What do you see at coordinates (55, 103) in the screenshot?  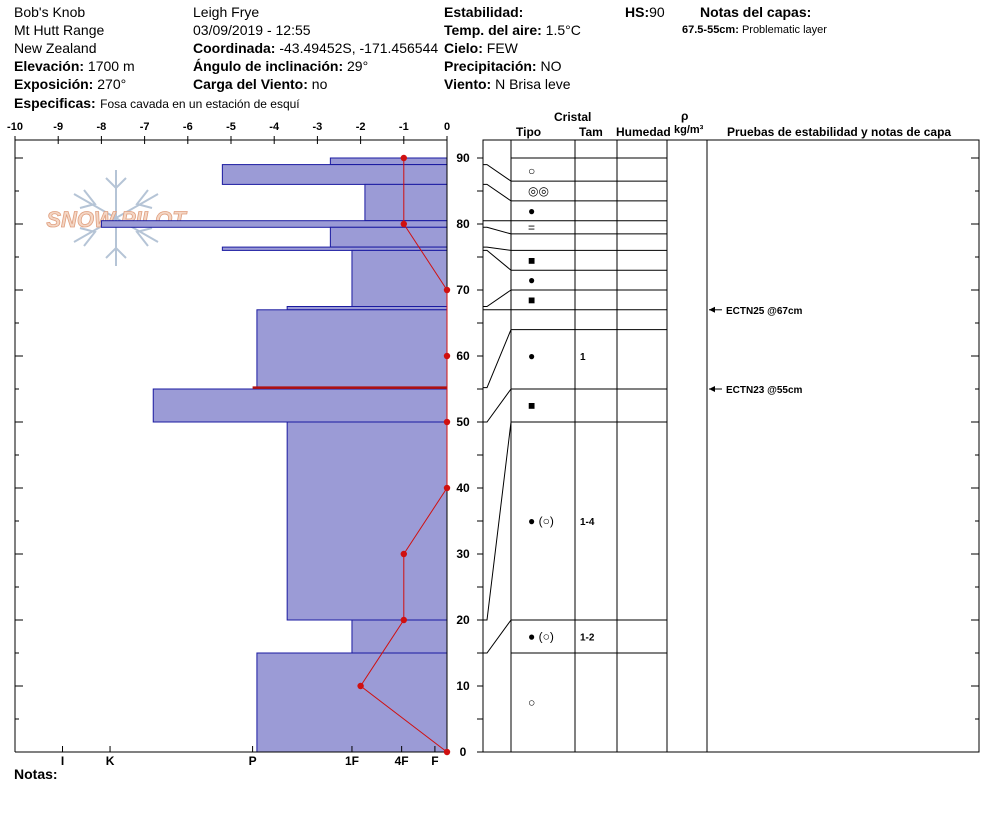 I see `specifics-label: Especificas:` at bounding box center [55, 103].